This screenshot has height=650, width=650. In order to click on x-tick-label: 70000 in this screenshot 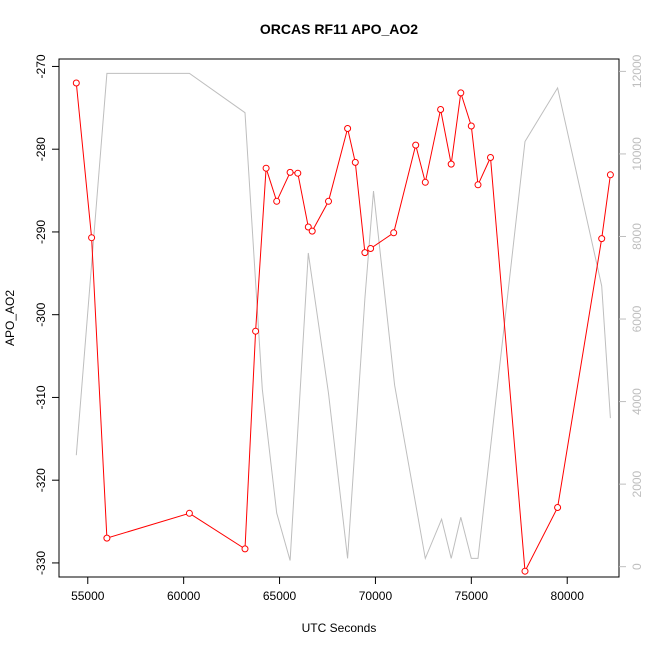, I will do `click(376, 596)`.